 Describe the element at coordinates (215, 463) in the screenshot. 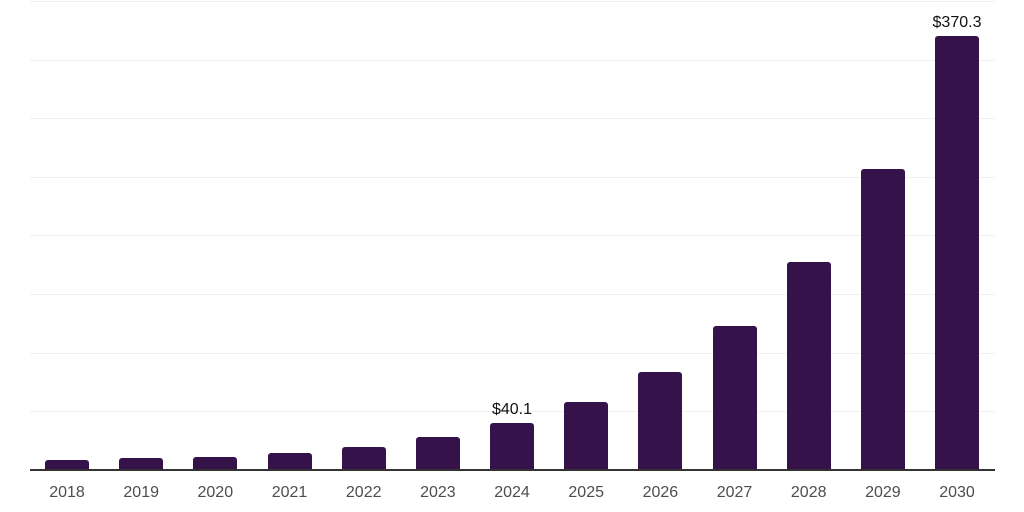

I see `bar-2020` at that location.